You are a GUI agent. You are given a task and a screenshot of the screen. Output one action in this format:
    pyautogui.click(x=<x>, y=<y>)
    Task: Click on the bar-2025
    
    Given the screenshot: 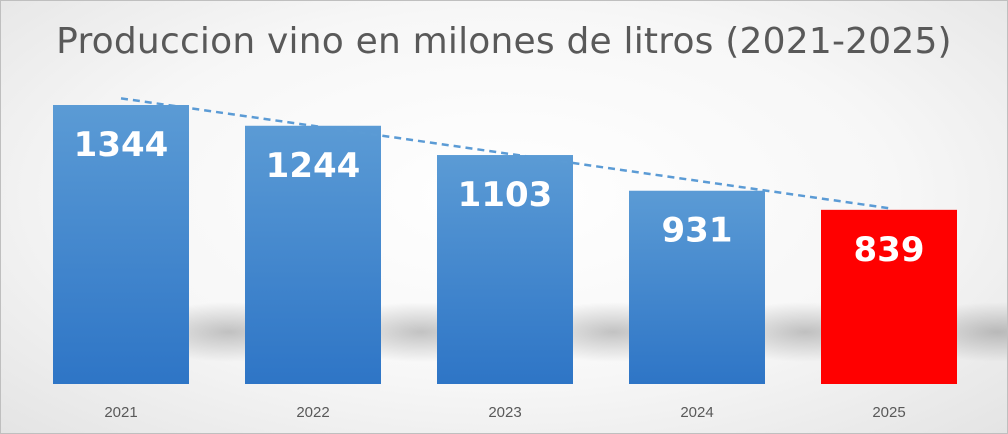 What is the action you would take?
    pyautogui.click(x=889, y=296)
    